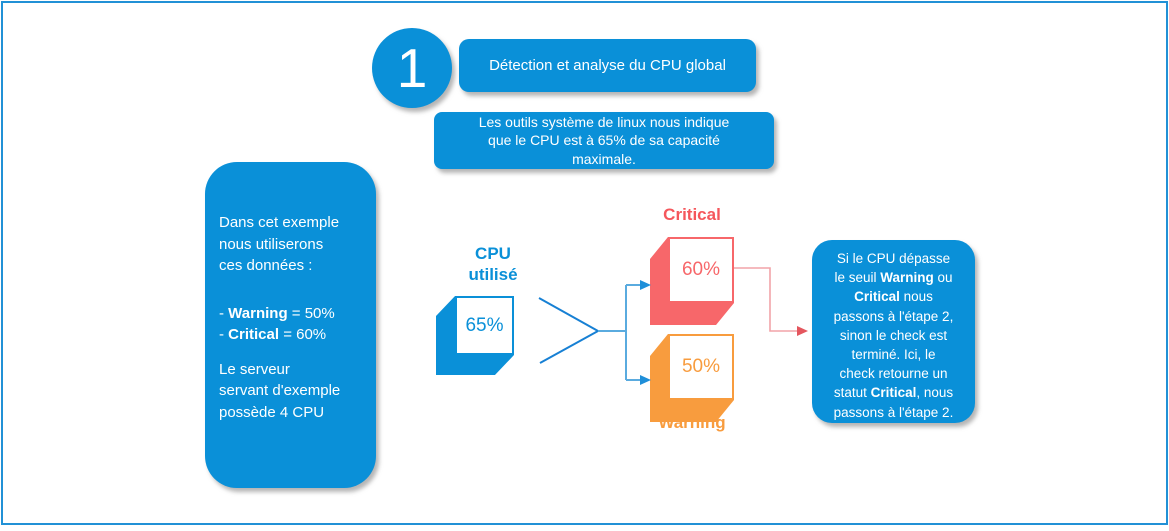  What do you see at coordinates (692, 422) in the screenshot?
I see `warning-label: Warning` at bounding box center [692, 422].